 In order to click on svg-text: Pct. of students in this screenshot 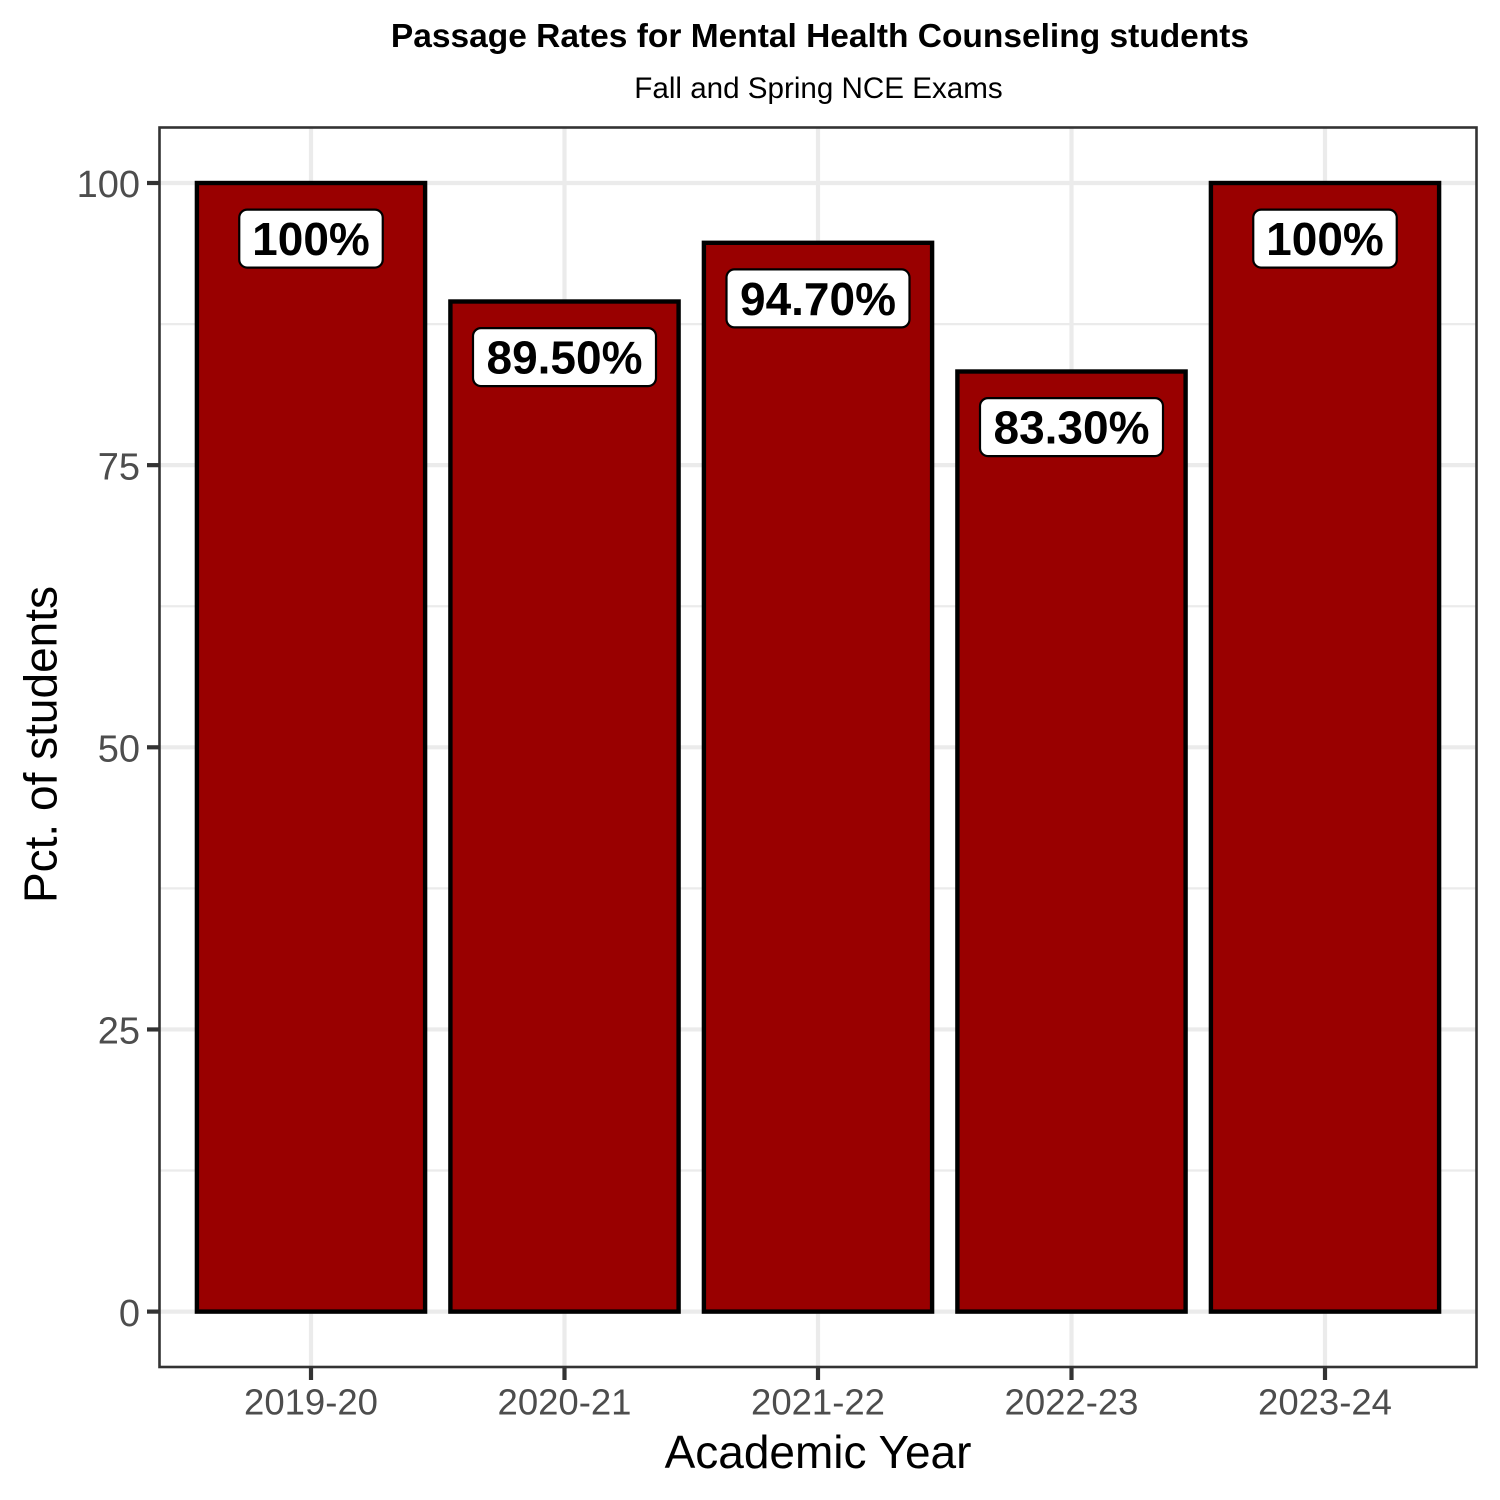, I will do `click(41, 744)`.